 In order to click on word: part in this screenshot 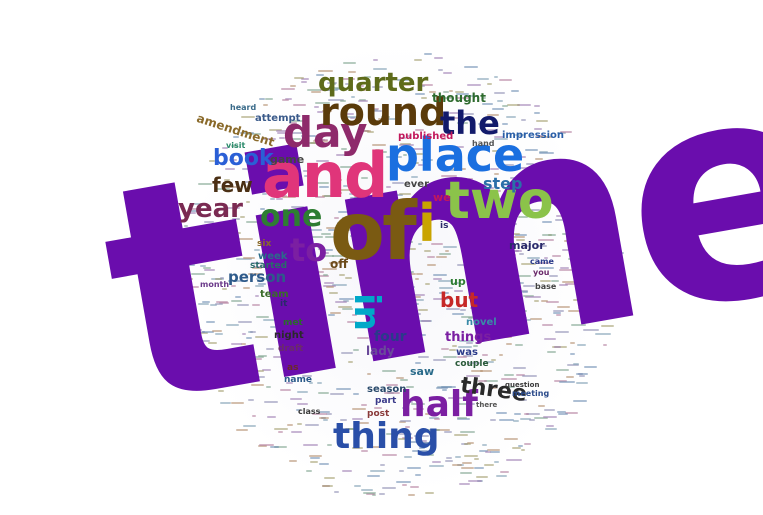, I will do `click(386, 401)`.